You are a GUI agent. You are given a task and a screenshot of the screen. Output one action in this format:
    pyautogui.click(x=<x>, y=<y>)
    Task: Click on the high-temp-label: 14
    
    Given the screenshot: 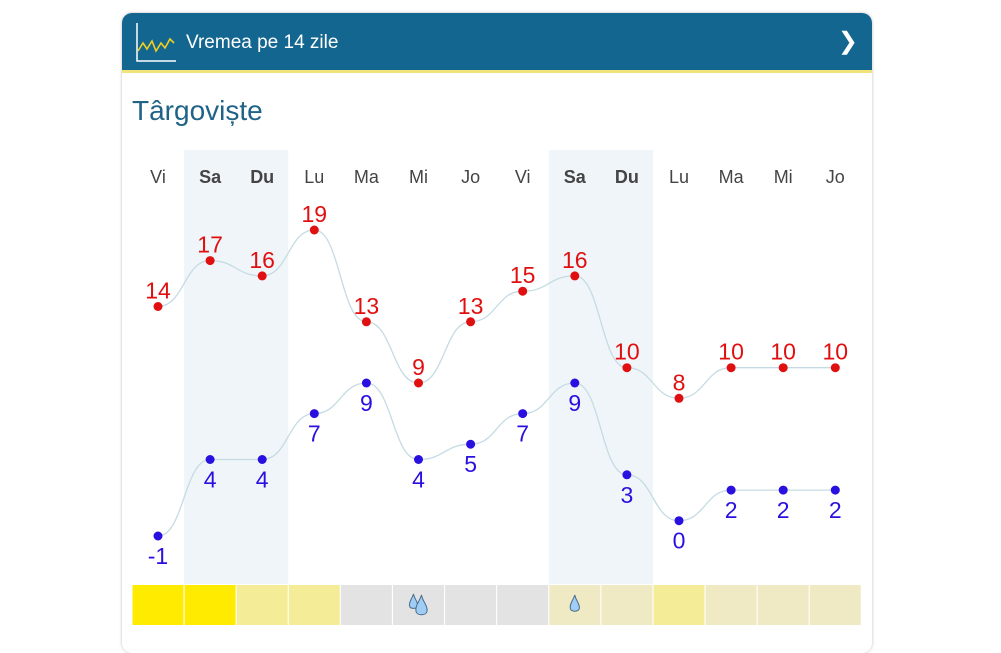 What is the action you would take?
    pyautogui.click(x=158, y=291)
    